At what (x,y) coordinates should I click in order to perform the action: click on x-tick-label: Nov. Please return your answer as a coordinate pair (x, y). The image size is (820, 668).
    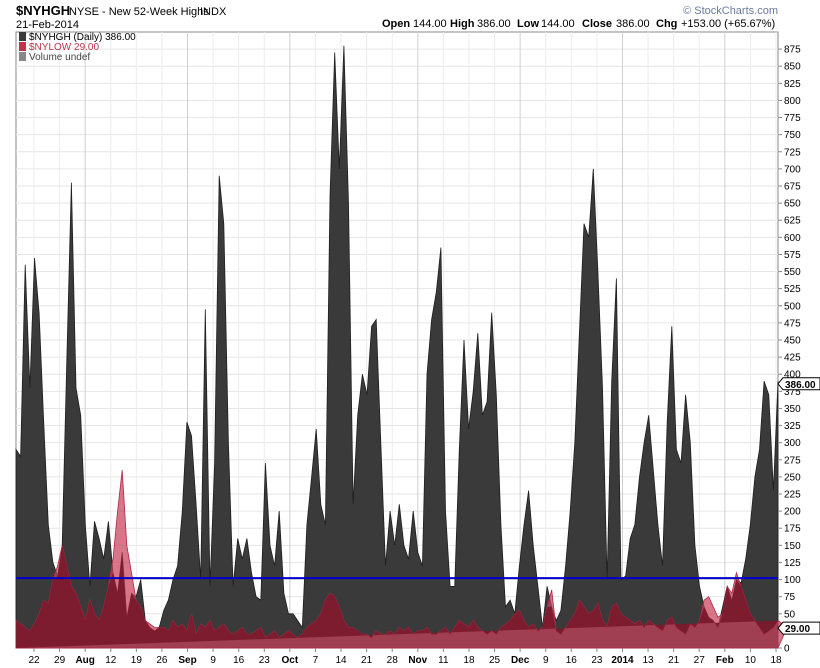
    Looking at the image, I should click on (417, 660).